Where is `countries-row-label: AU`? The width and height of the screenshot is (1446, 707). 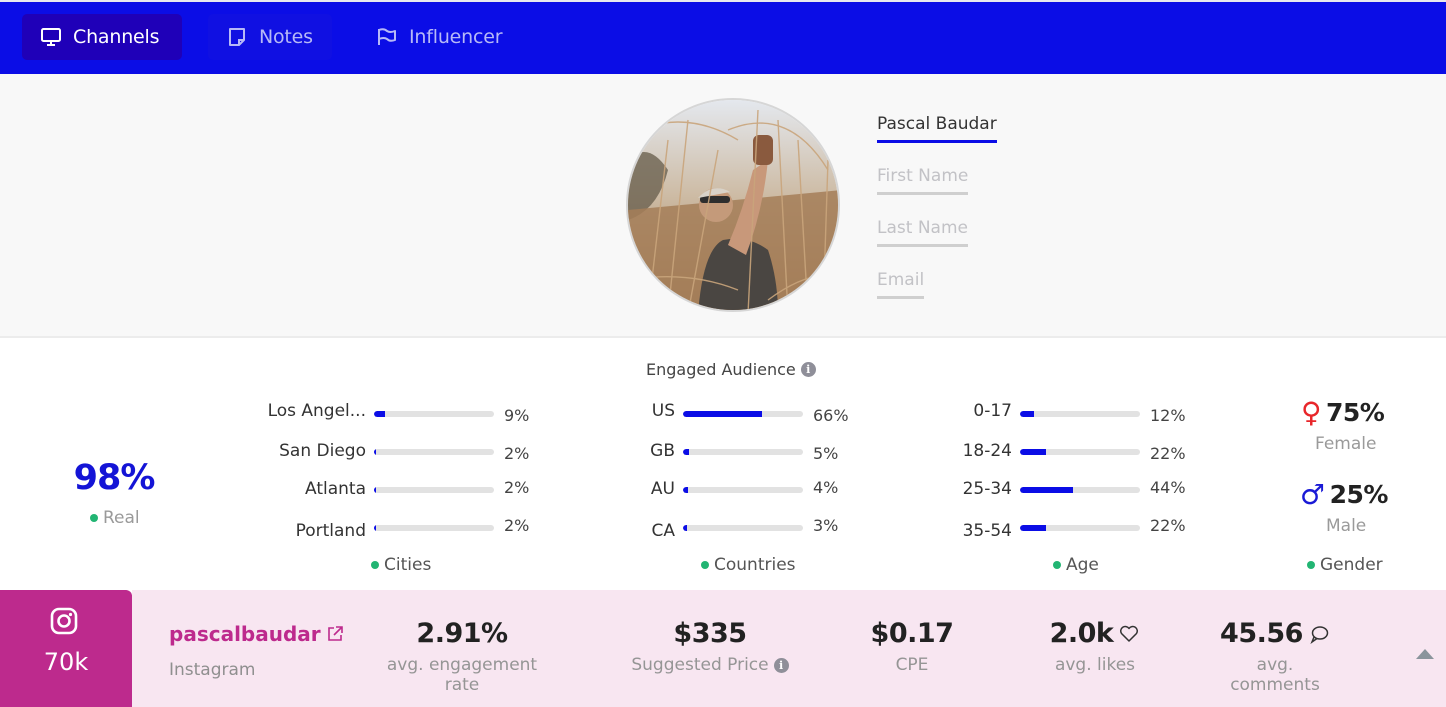 countries-row-label: AU is located at coordinates (662, 489).